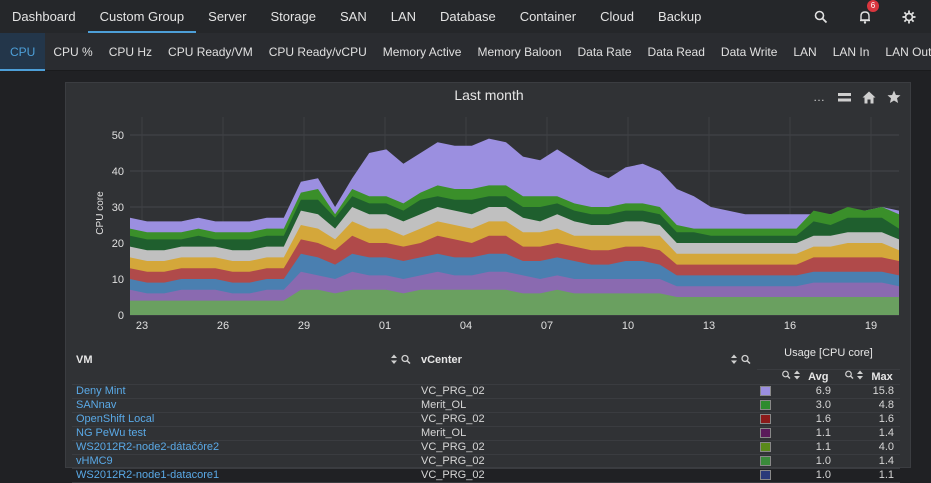  Describe the element at coordinates (227, 16) in the screenshot. I see `topnav-server: Server` at that location.